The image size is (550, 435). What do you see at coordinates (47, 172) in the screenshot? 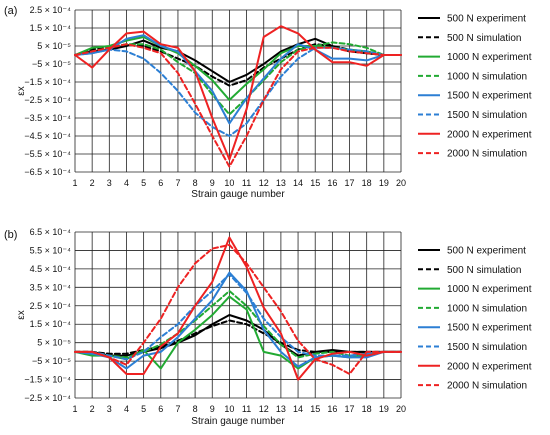
I see `y-tick-label: −6.5 × 10⁻⁴` at bounding box center [47, 172].